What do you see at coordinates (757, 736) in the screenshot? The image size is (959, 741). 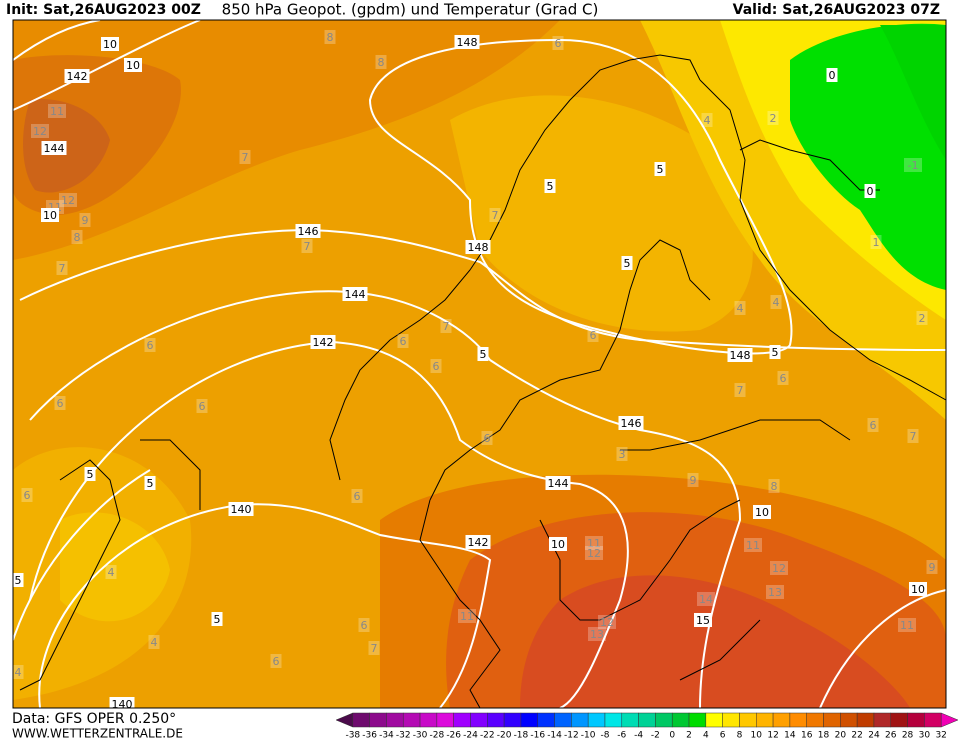 I see `legend-label: 10` at bounding box center [757, 736].